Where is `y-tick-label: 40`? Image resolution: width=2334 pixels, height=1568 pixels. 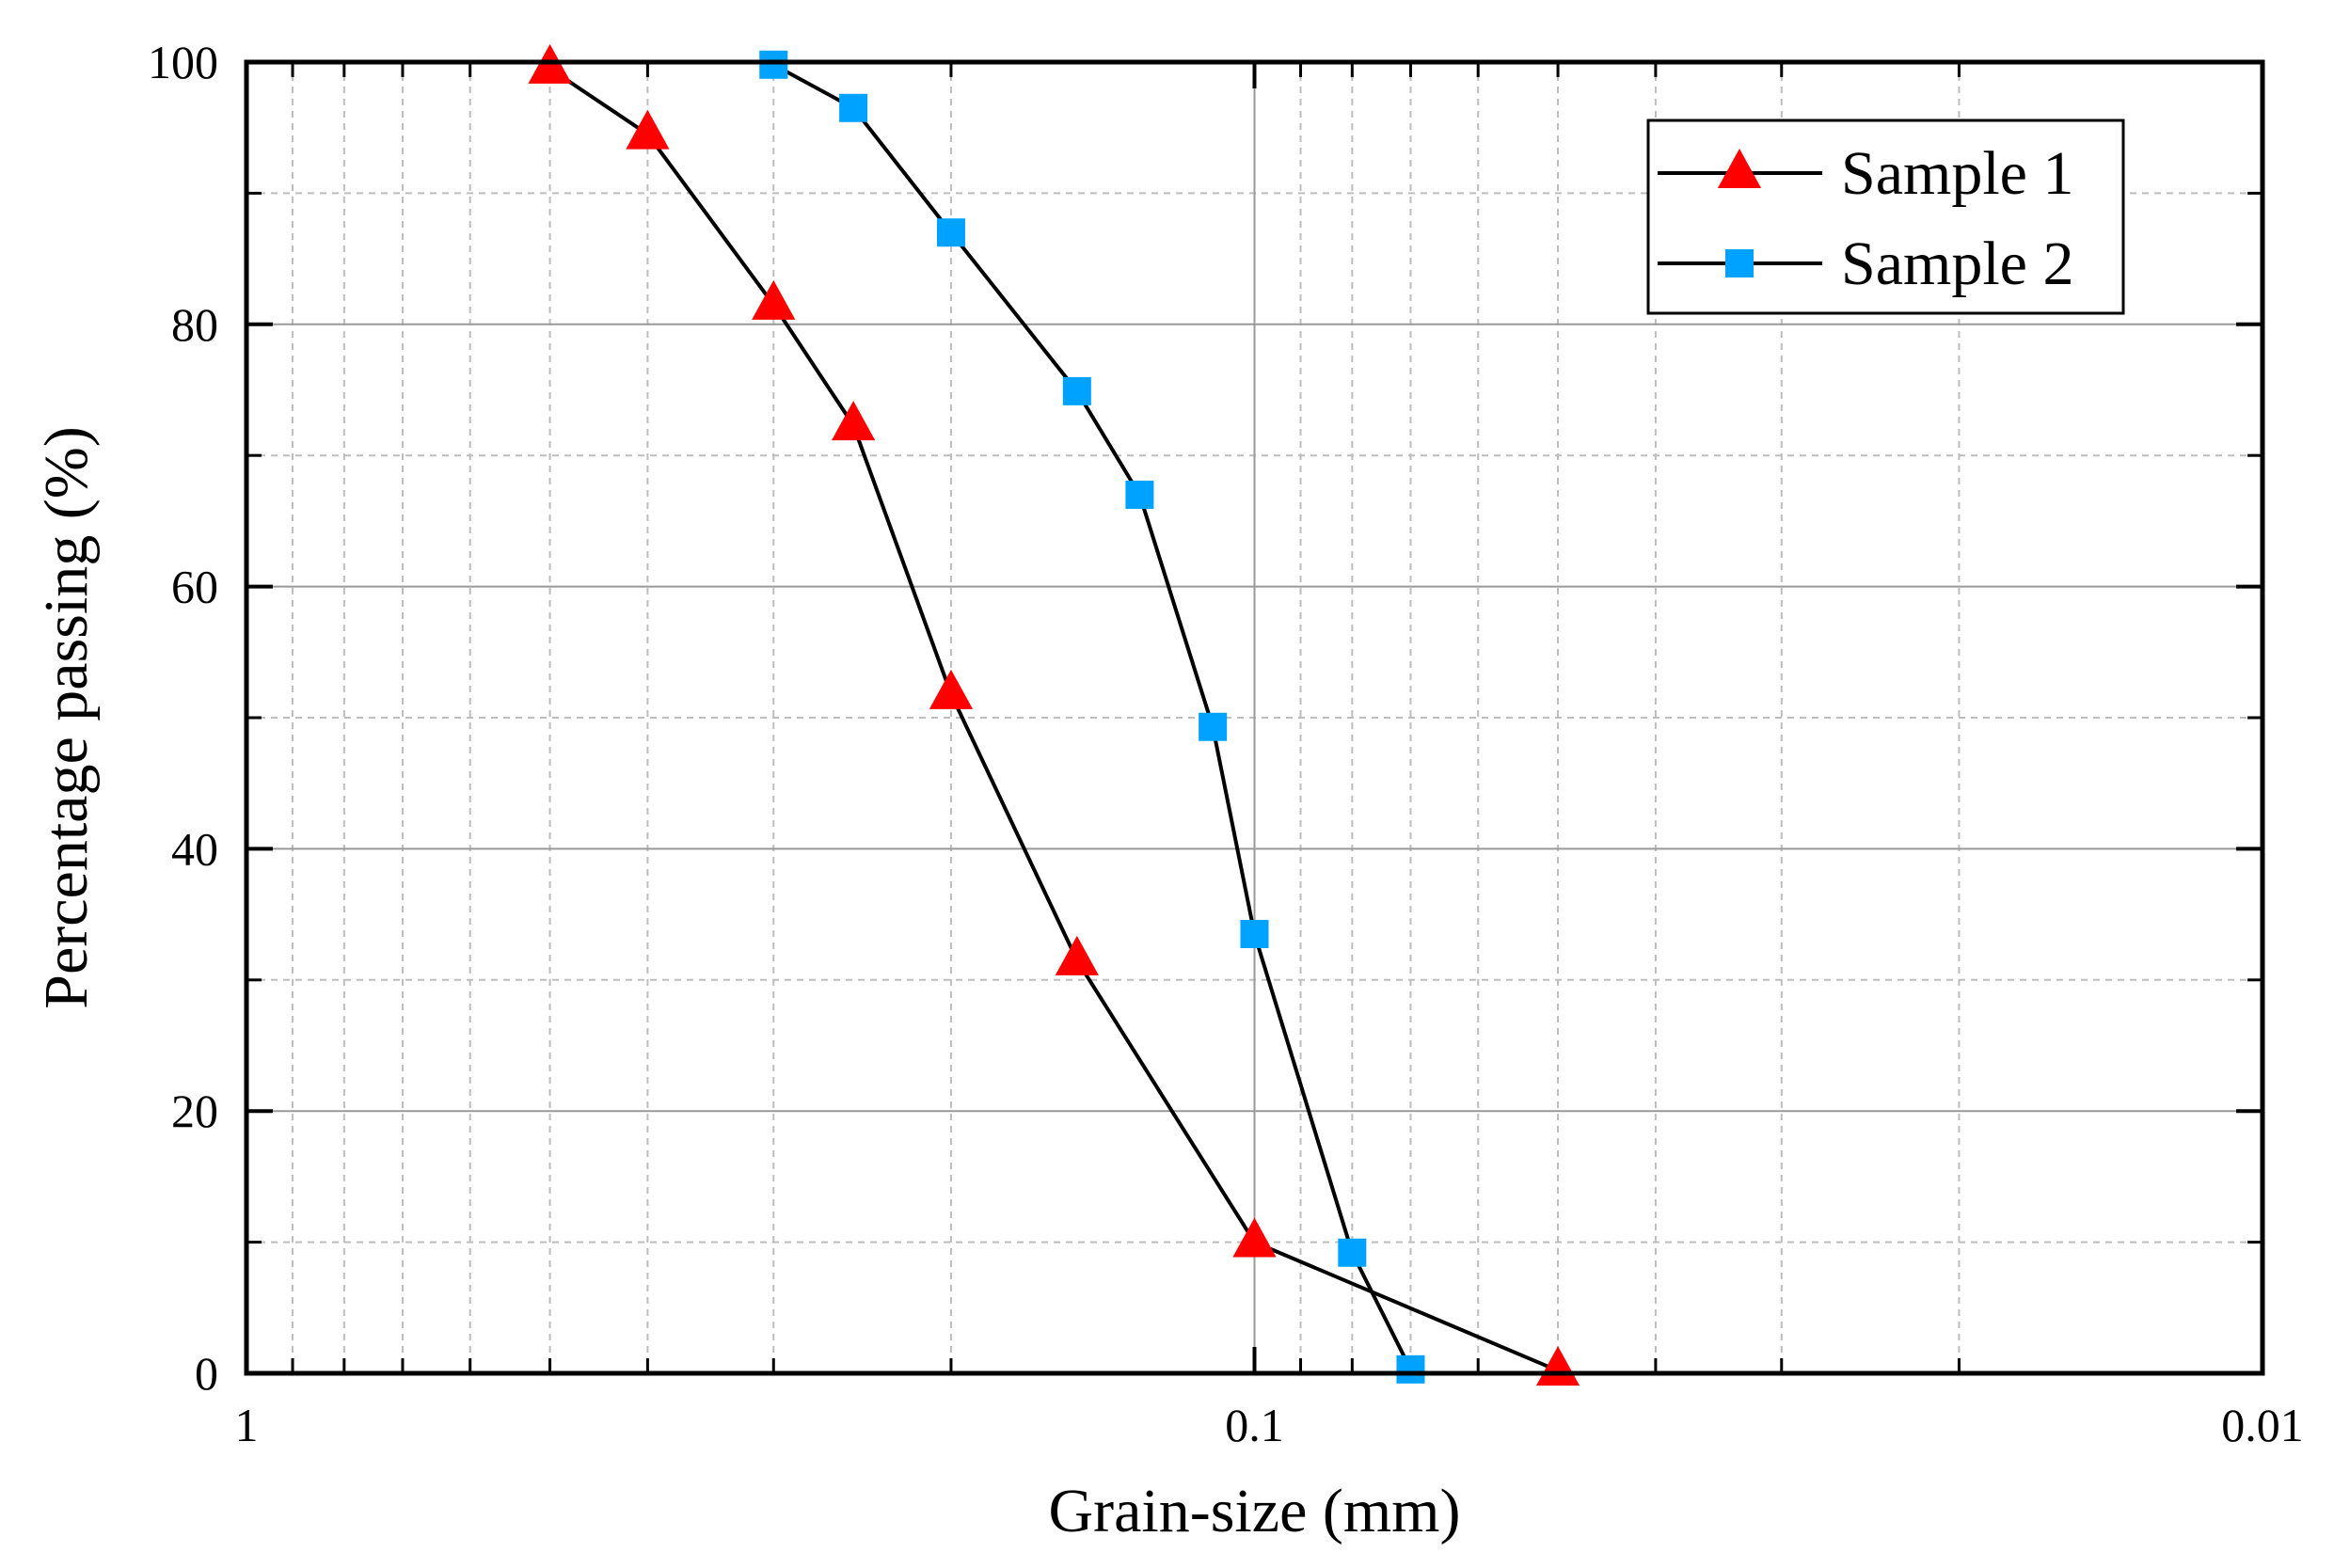 y-tick-label: 40 is located at coordinates (194, 848).